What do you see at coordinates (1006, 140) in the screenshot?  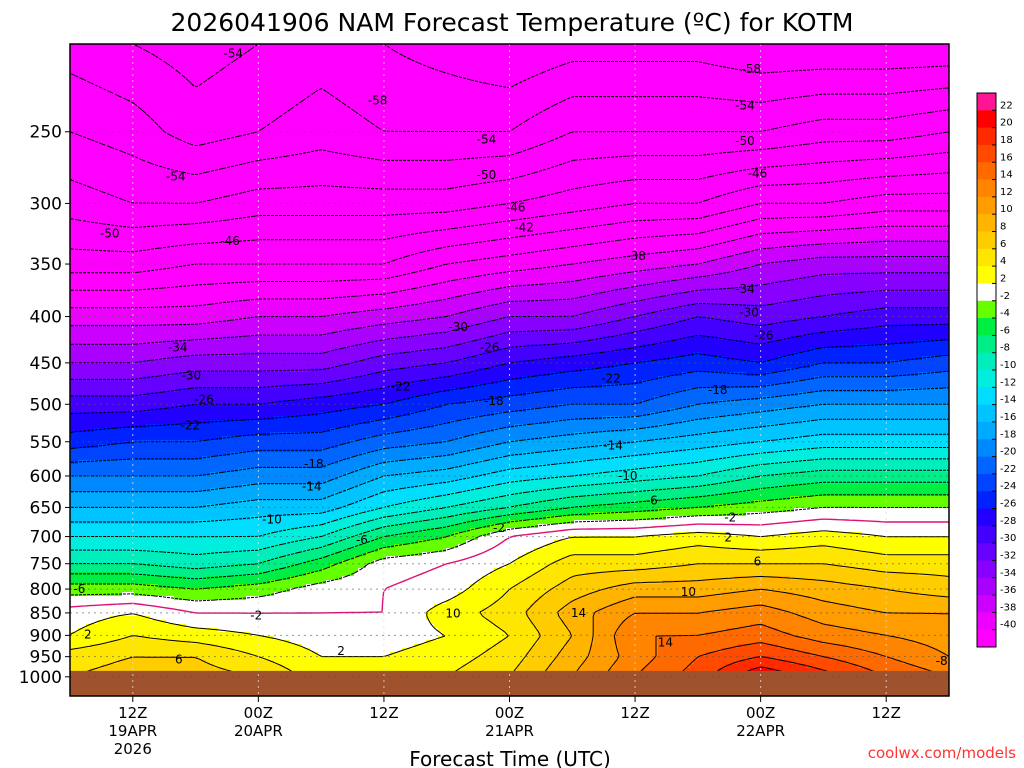 I see `colorbar-label: 18` at bounding box center [1006, 140].